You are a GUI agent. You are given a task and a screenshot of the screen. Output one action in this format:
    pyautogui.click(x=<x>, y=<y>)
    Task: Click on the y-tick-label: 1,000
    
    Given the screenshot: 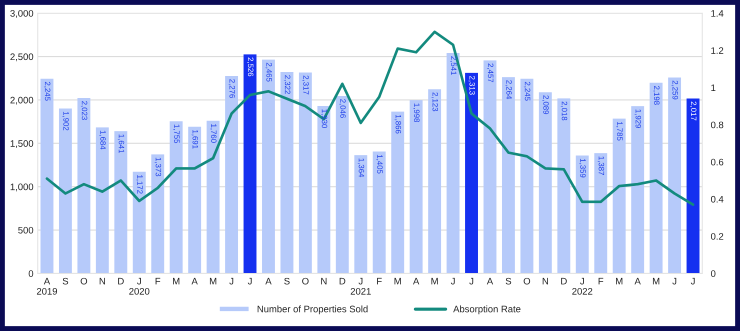 What is the action you would take?
    pyautogui.click(x=22, y=188)
    